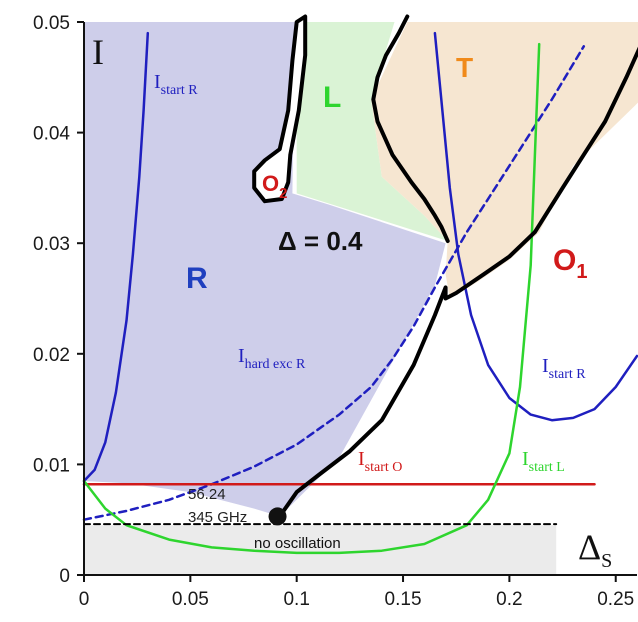  Describe the element at coordinates (51, 23) in the screenshot. I see `y-tick-label: 0.05` at that location.